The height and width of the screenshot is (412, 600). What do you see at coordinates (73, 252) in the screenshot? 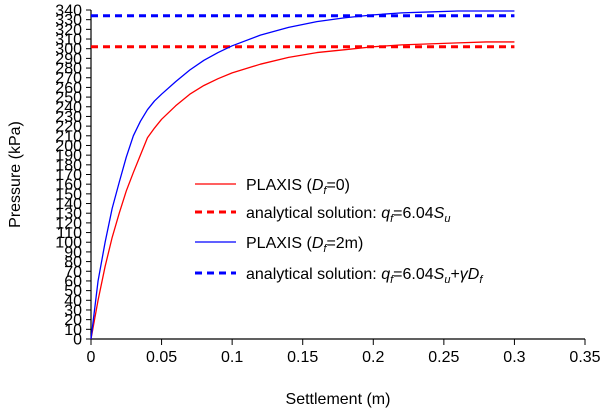
I see `y-tick-label: 90` at bounding box center [73, 252].